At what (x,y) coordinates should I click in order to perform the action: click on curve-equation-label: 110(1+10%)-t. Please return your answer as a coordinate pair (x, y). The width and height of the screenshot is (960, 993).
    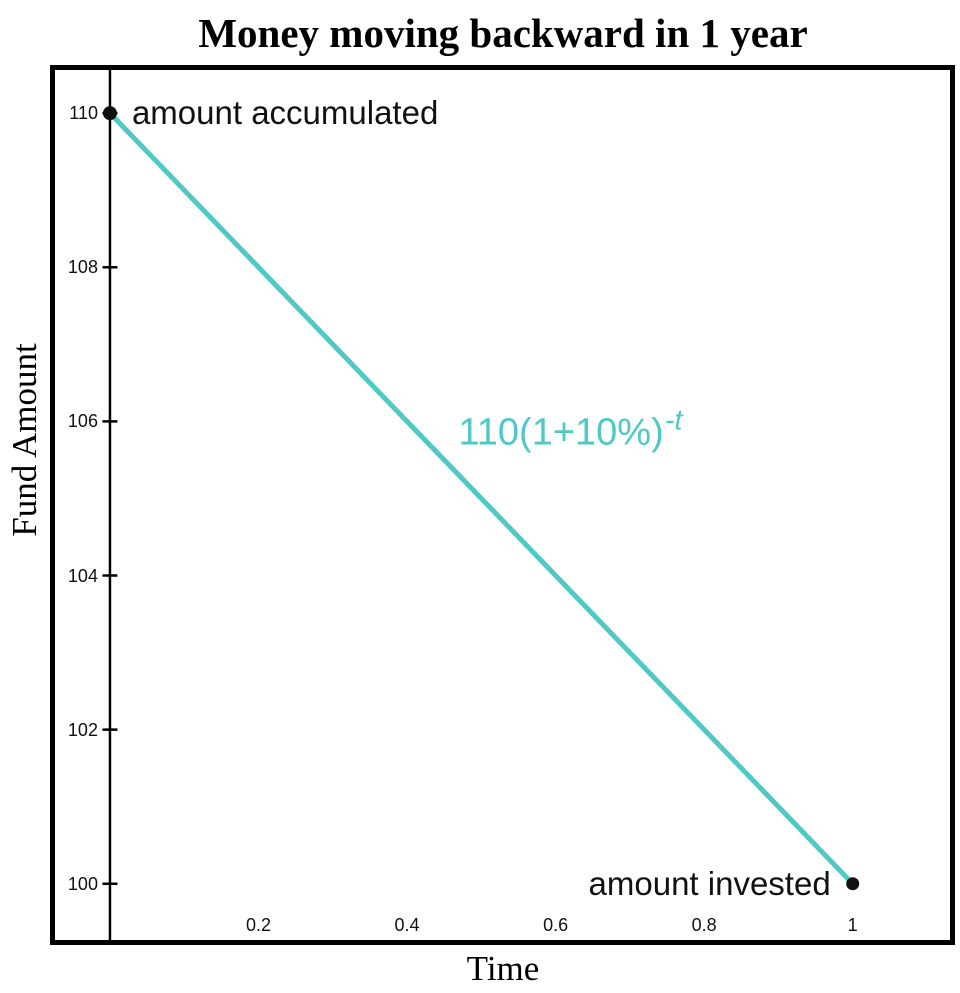
    Looking at the image, I should click on (570, 429).